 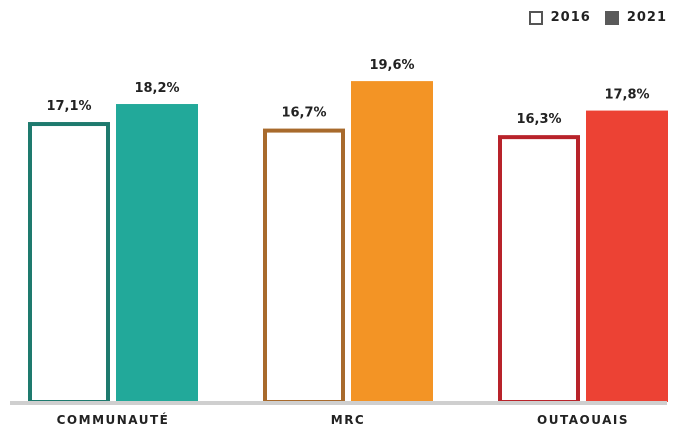 What do you see at coordinates (304, 266) in the screenshot?
I see `bar-2016-mrc` at bounding box center [304, 266].